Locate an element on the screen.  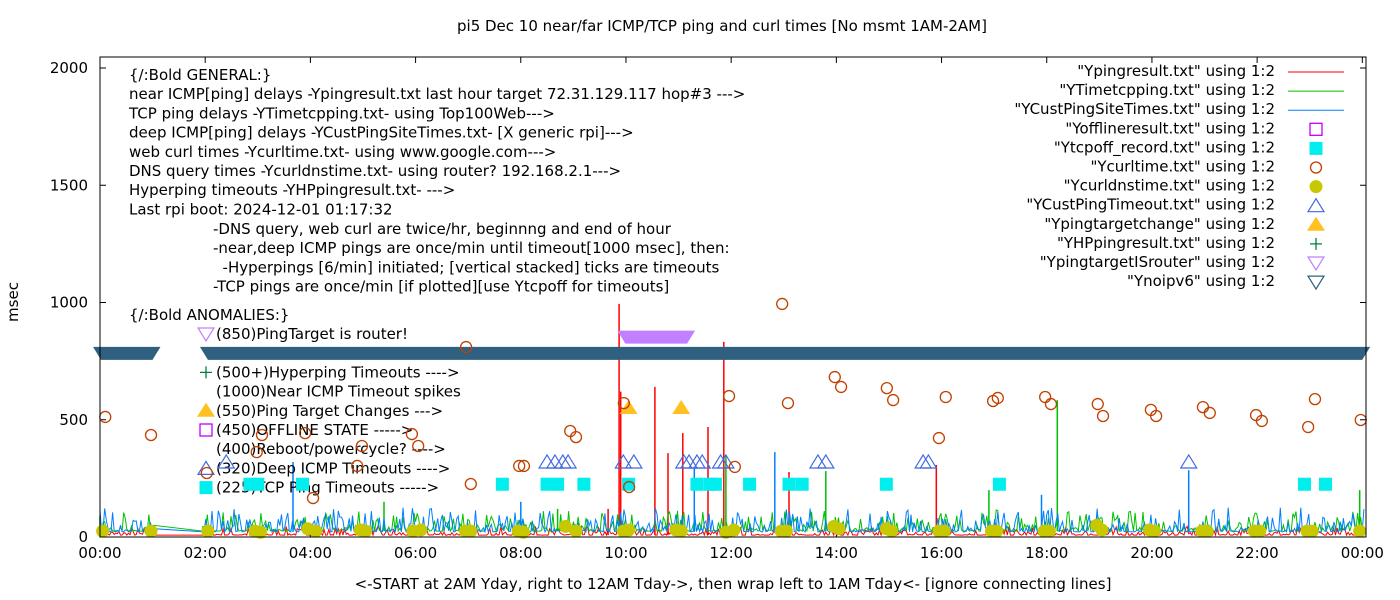
anomaly-triangle-filled-icon is located at coordinates (206, 409).